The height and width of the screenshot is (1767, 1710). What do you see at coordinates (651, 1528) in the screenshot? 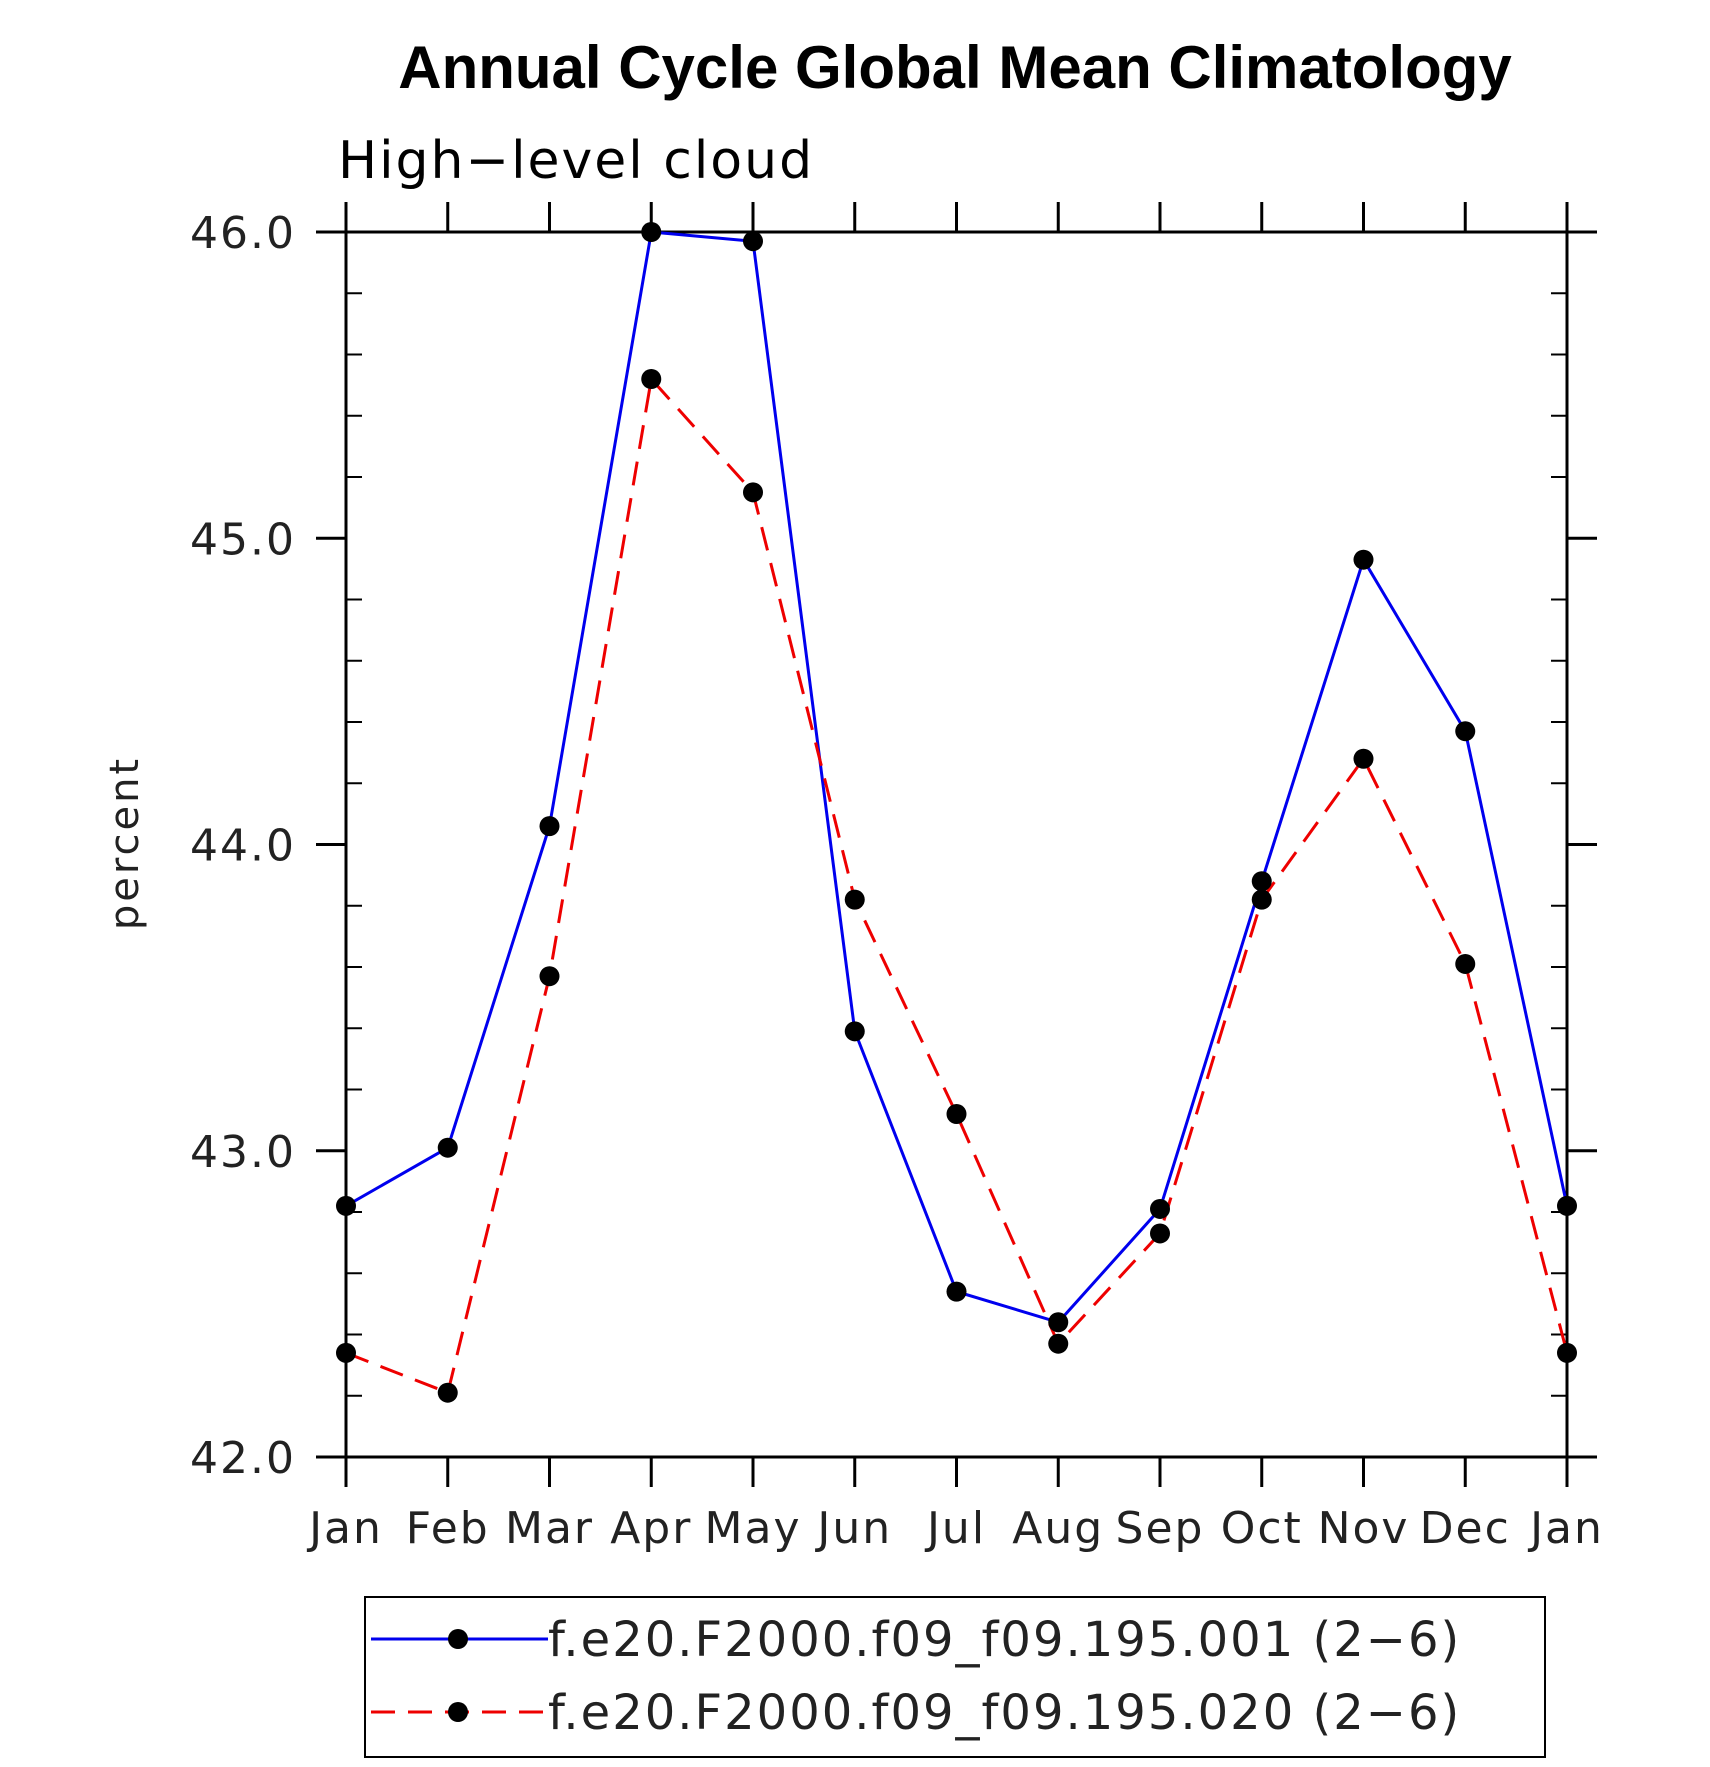
I see `x-tick-label: Apr` at bounding box center [651, 1528].